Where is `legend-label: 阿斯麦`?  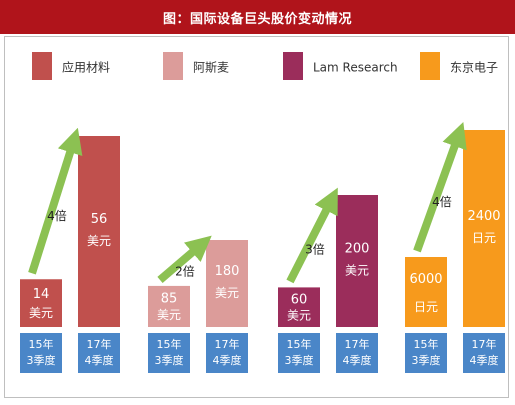 legend-label: 阿斯麦 is located at coordinates (211, 68).